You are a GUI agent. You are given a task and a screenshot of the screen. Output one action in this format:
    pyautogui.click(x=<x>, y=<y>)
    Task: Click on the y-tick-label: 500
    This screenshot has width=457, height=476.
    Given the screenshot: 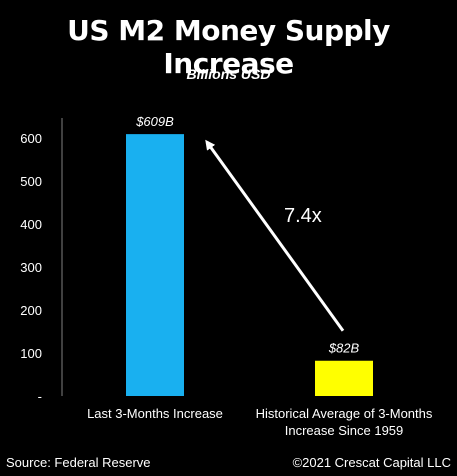 What is the action you would take?
    pyautogui.click(x=31, y=181)
    